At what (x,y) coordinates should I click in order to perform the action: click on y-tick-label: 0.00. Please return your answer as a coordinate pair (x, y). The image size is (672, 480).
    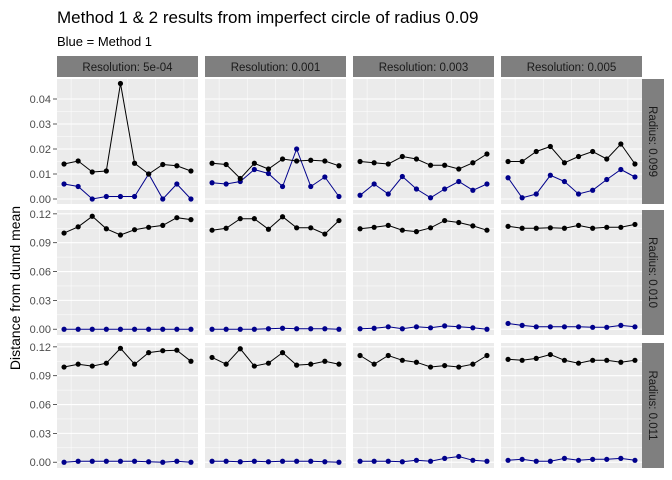
    Looking at the image, I should click on (40, 463).